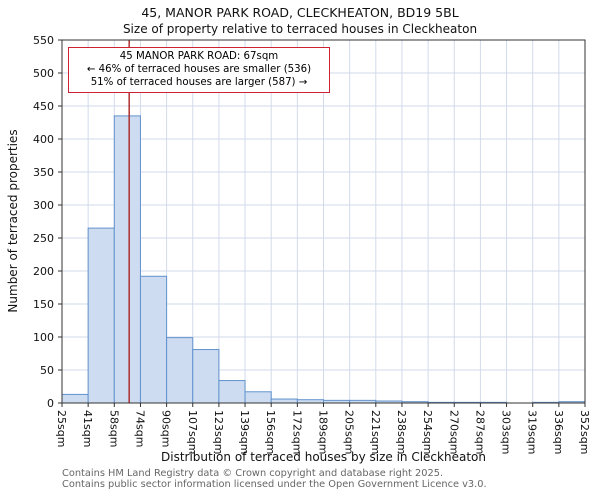 The width and height of the screenshot is (600, 500). Describe the element at coordinates (43, 304) in the screenshot. I see `svg-text: 150` at that location.